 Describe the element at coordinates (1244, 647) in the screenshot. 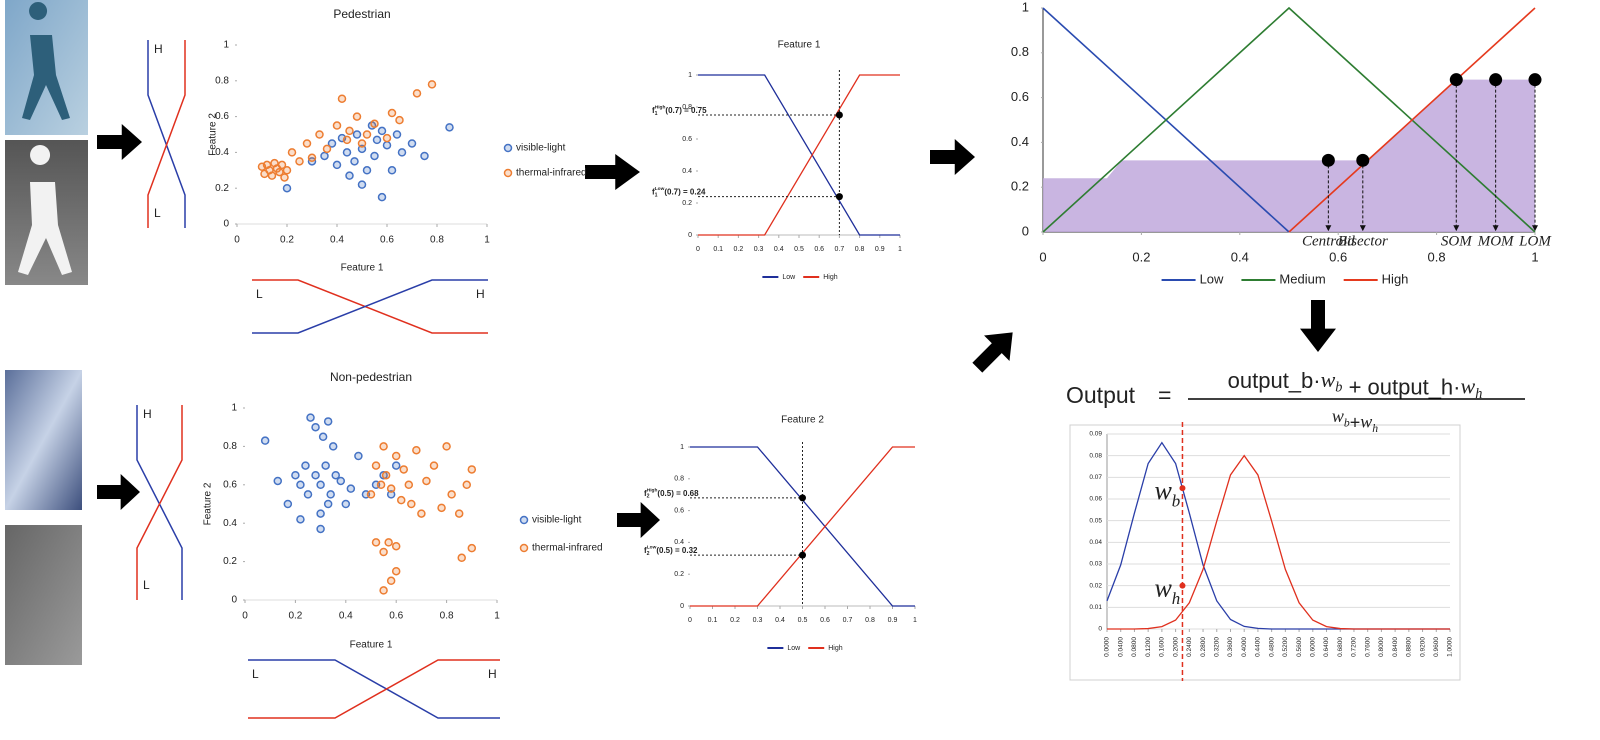

I see `x-tick-label: 0.4000` at that location.